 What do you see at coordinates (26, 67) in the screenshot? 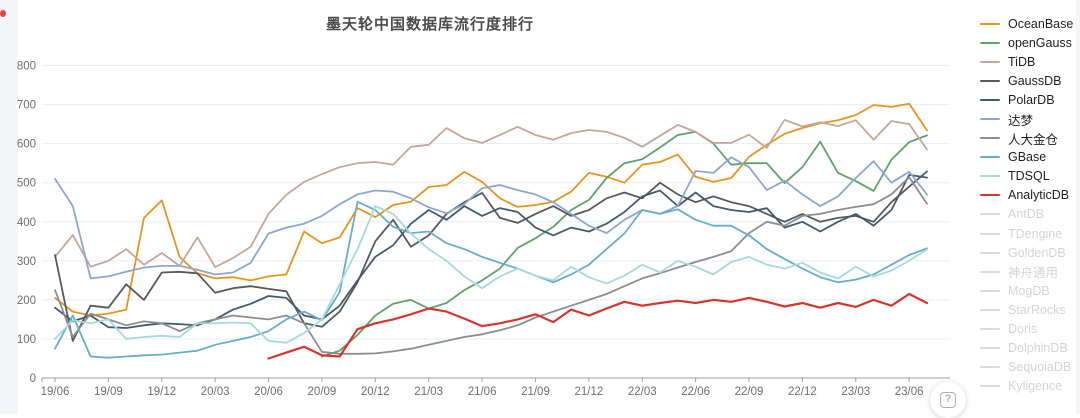
I see `y-axis-label-800: 800` at bounding box center [26, 67].